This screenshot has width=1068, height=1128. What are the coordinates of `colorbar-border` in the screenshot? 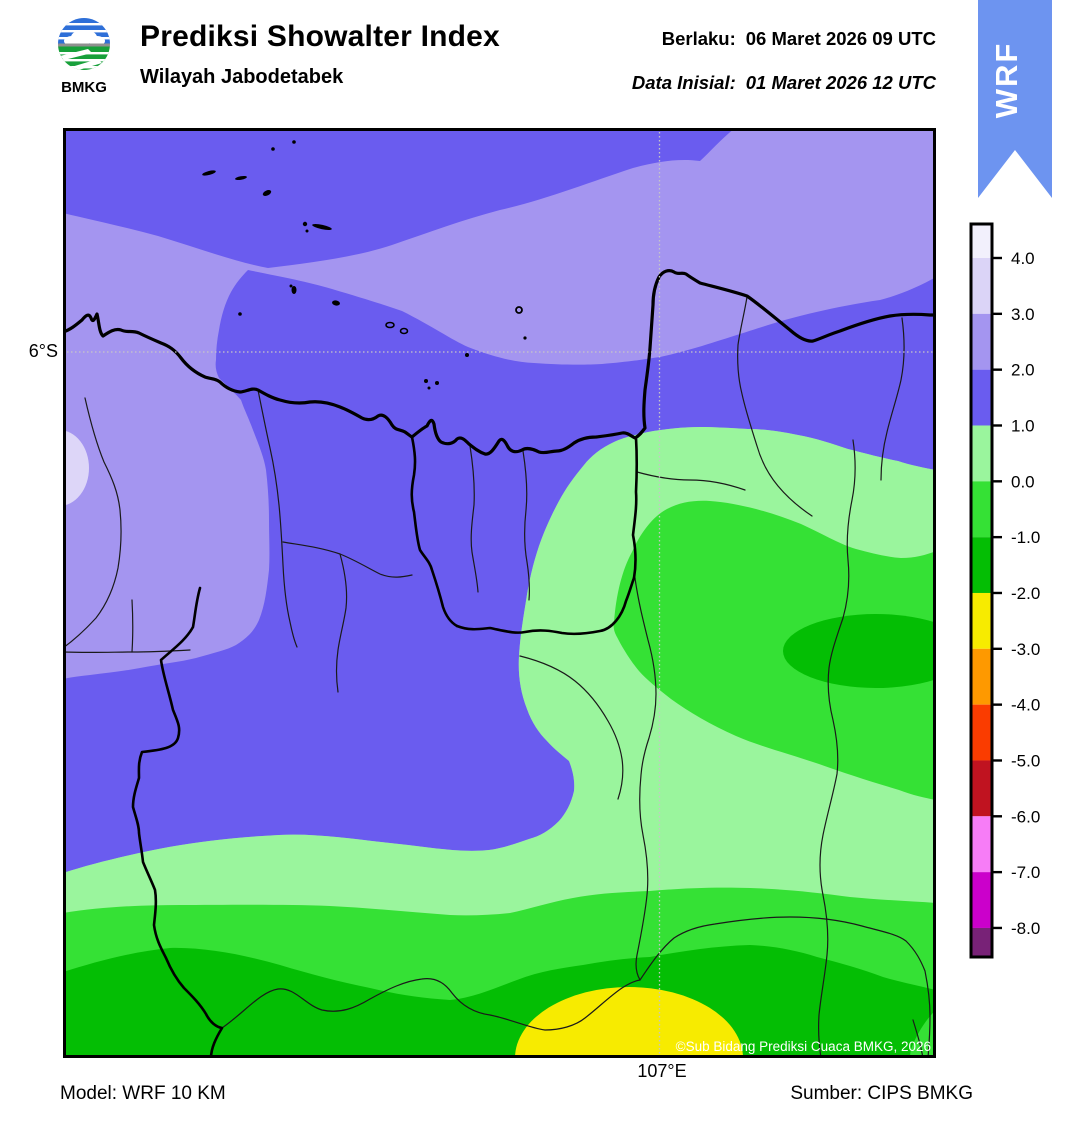 It's located at (981, 590).